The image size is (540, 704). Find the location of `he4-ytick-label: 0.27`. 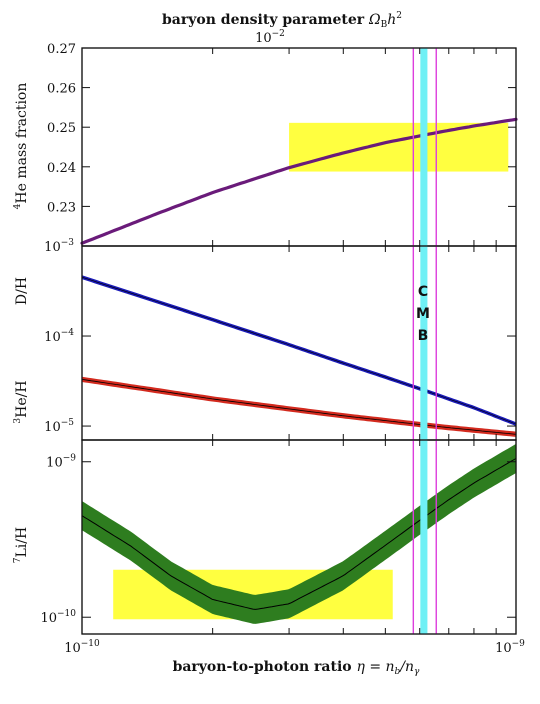

he4-ytick-label: 0.27 is located at coordinates (61, 49).